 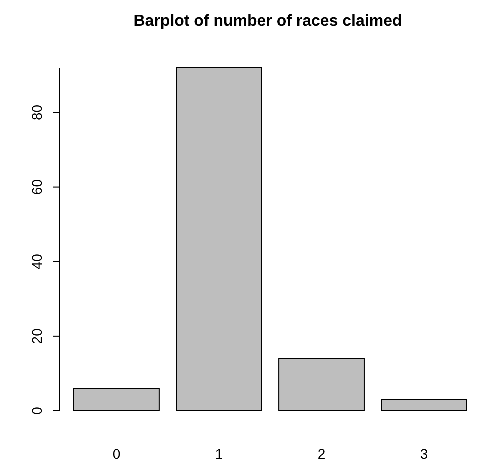 I want to click on x-tick-label: 0, so click(x=116, y=454).